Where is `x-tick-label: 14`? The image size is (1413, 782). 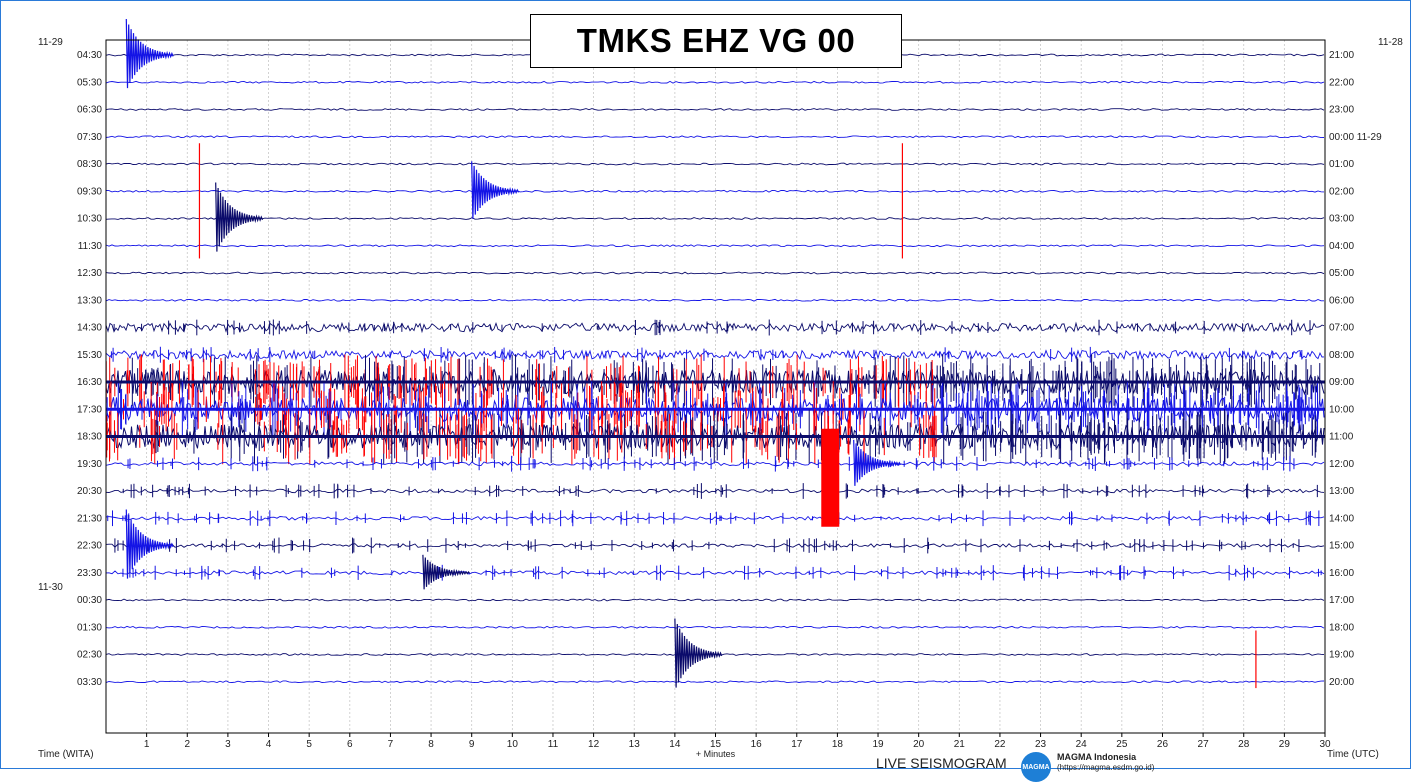 x-tick-label: 14 is located at coordinates (675, 744).